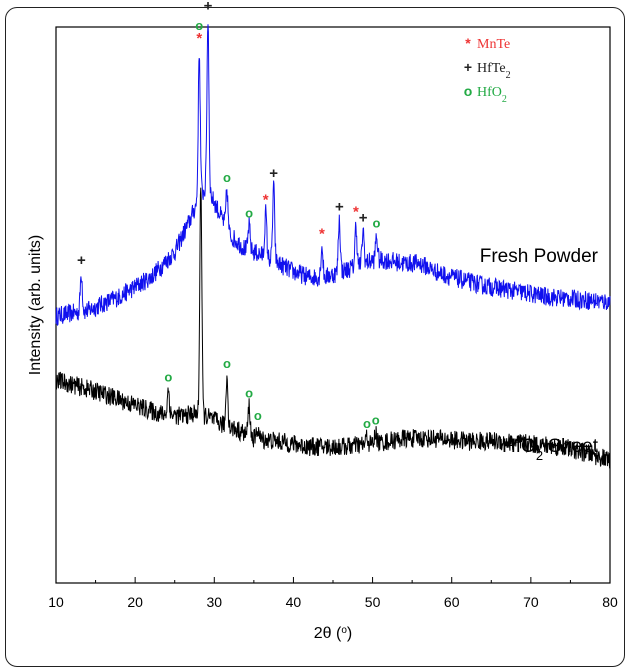 The image size is (629, 667). I want to click on legend-label: HfTe2, so click(494, 71).